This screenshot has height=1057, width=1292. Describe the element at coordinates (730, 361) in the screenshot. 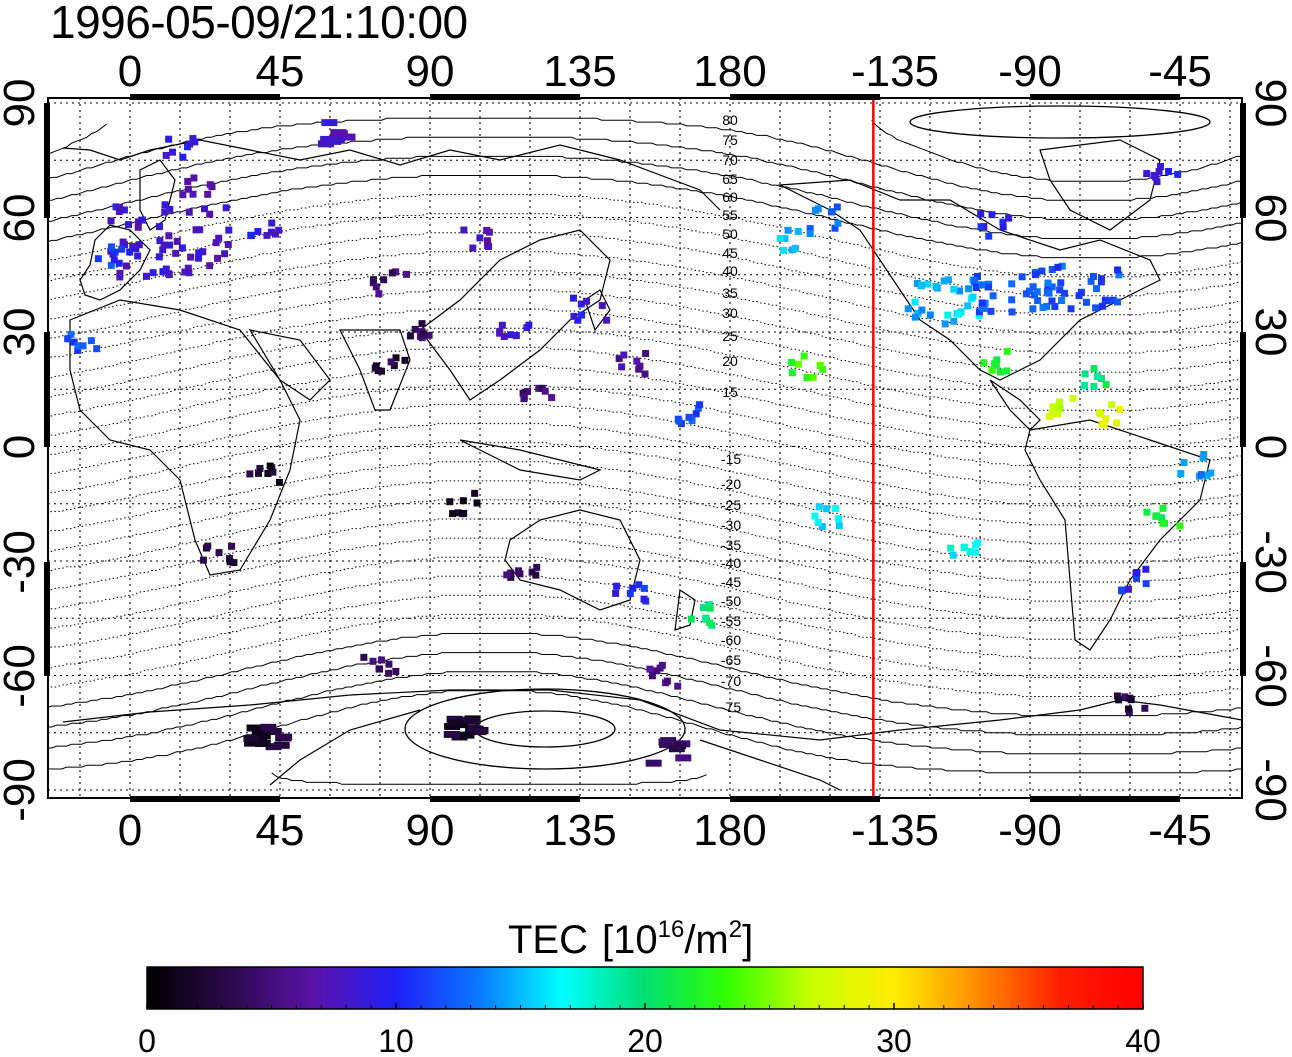

I see `contour-label: 20` at that location.